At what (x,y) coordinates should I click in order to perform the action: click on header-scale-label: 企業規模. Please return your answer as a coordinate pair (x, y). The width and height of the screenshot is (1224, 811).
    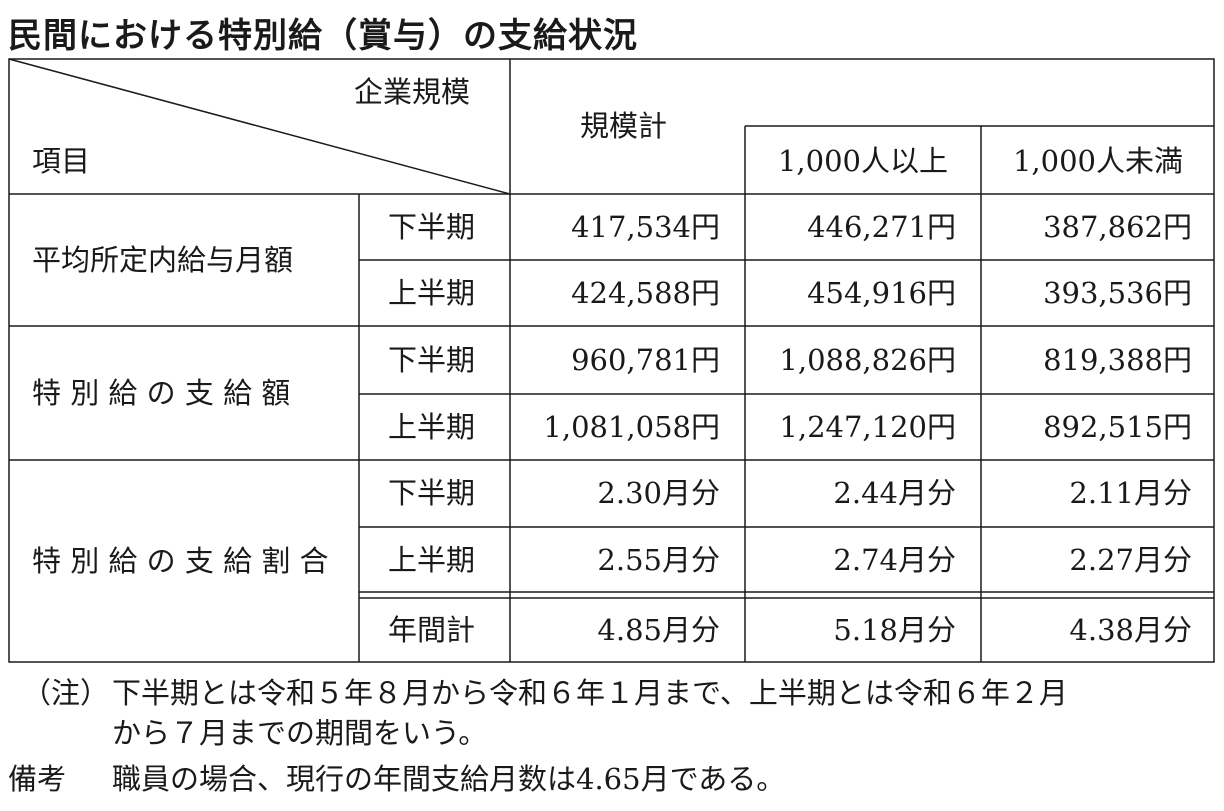
    Looking at the image, I should click on (412, 92).